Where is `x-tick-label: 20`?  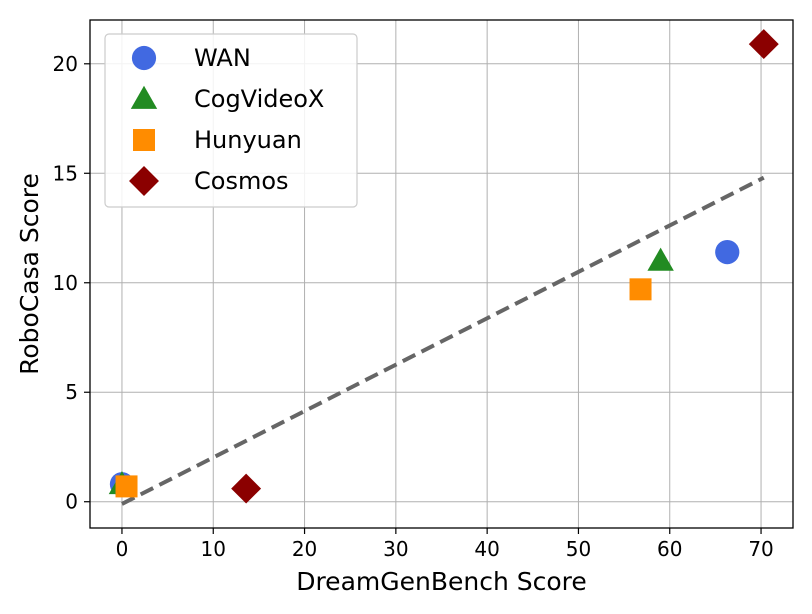 x-tick-label: 20 is located at coordinates (304, 549).